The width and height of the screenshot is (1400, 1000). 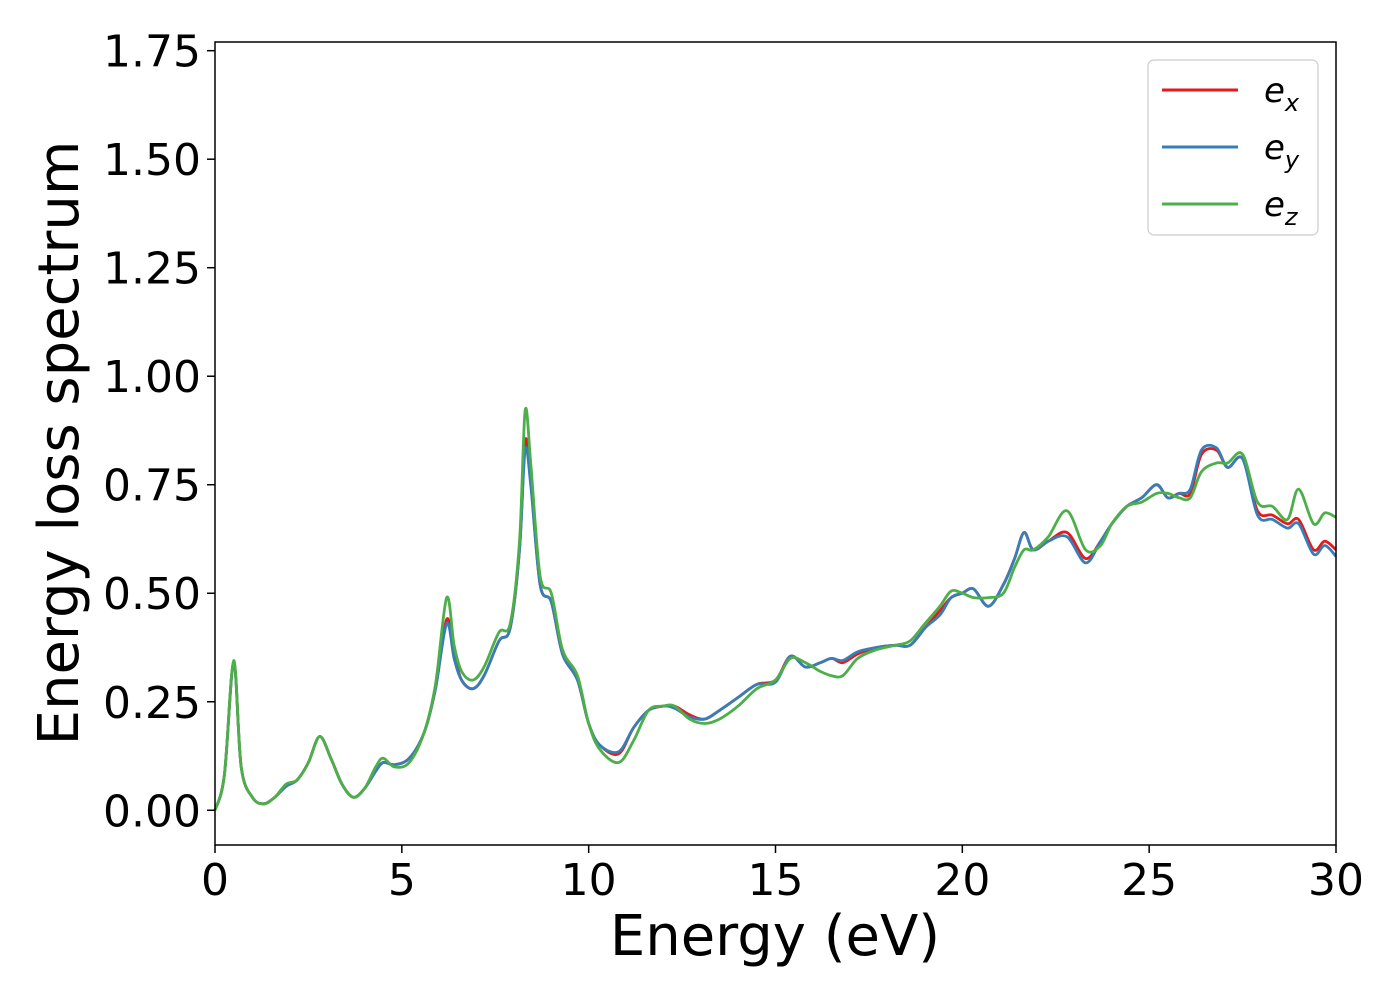 I want to click on x-axis-ticks: 0 5 10 15 20 25 30, so click(x=782, y=875).